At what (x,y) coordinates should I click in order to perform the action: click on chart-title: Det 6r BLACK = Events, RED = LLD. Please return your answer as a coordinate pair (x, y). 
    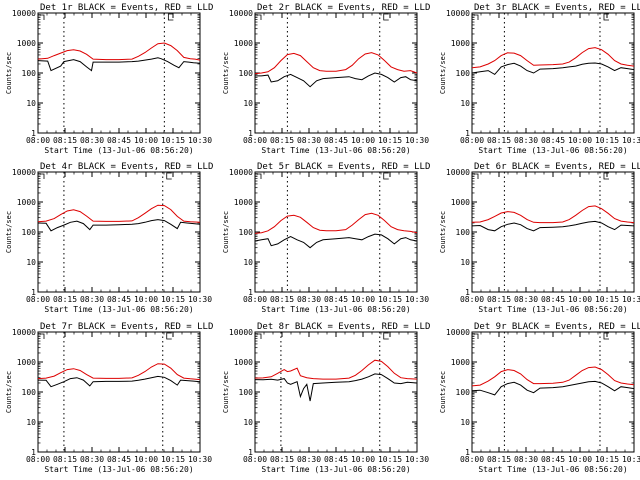
    Looking at the image, I should click on (557, 167).